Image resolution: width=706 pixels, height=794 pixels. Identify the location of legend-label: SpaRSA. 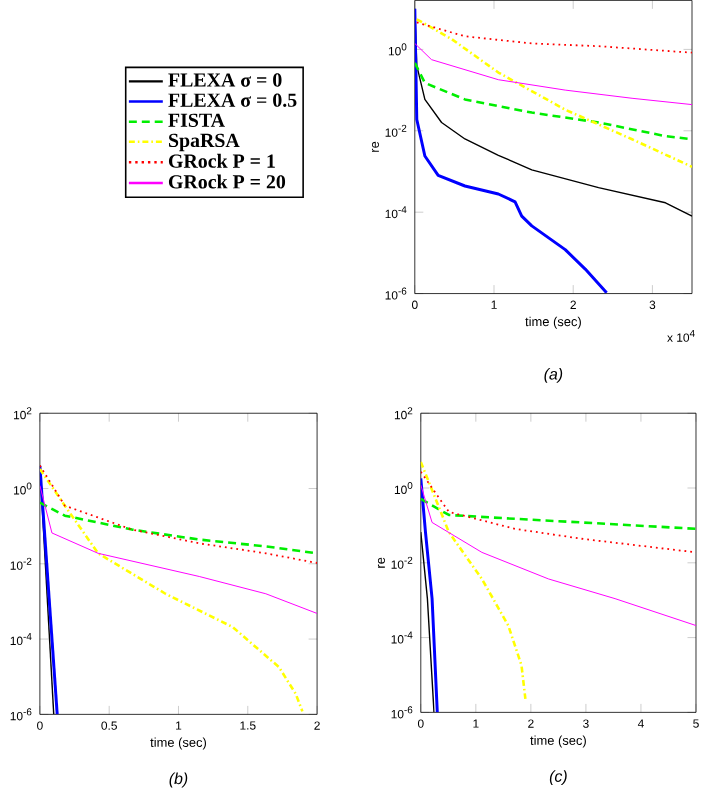
(204, 142).